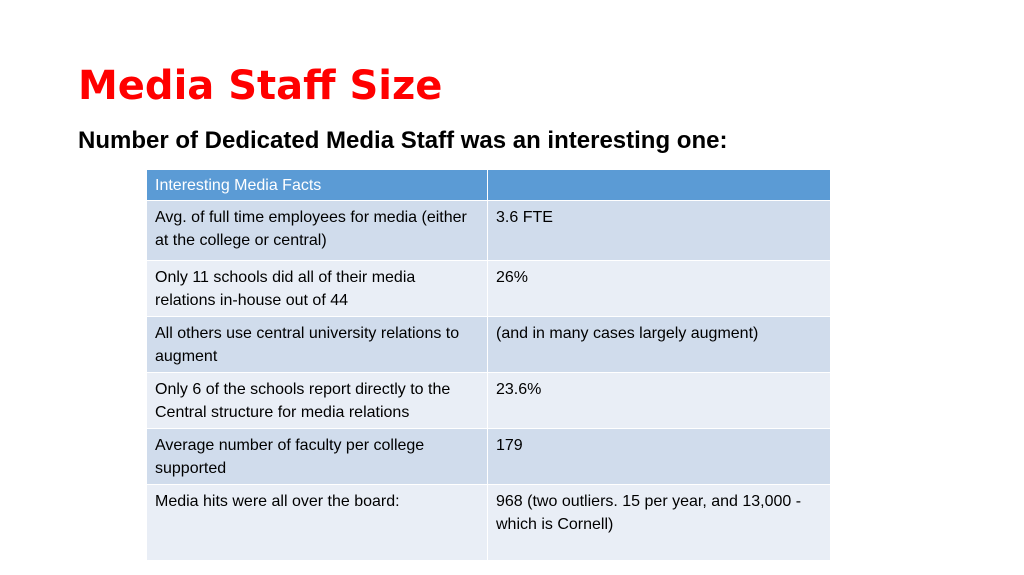 The height and width of the screenshot is (575, 1024). What do you see at coordinates (659, 185) in the screenshot?
I see `table-header-cell-values` at bounding box center [659, 185].